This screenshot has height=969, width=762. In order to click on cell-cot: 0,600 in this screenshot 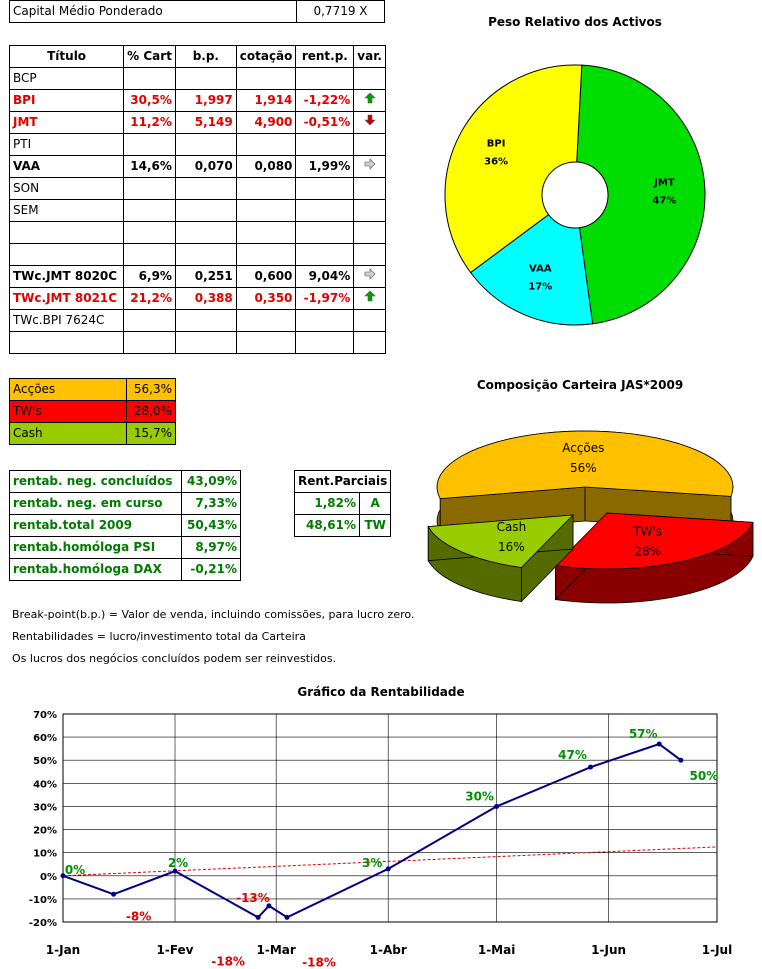, I will do `click(266, 276)`.